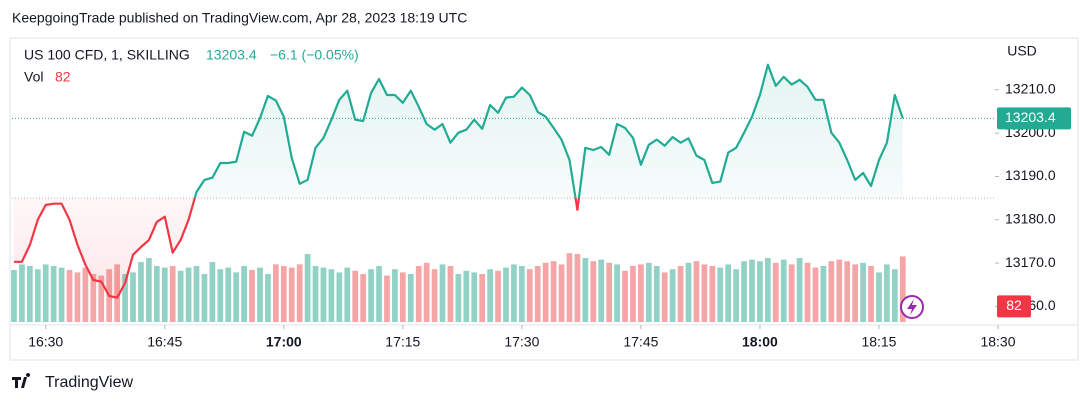 This screenshot has width=1090, height=407. I want to click on x-tick-label: 17:15, so click(402, 342).